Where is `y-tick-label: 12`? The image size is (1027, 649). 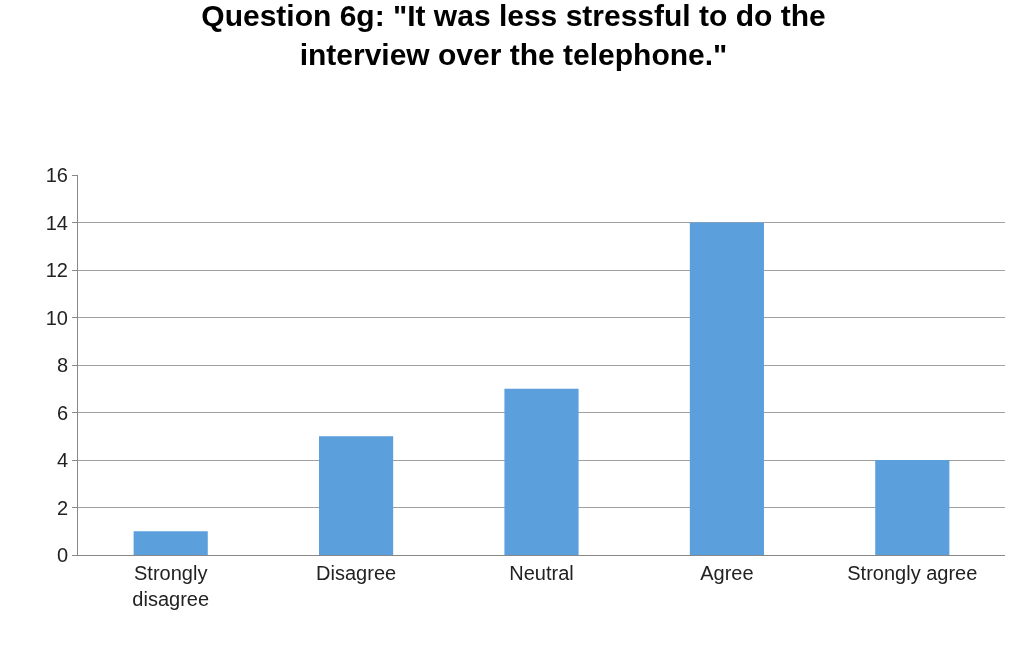
y-tick-label: 12 is located at coordinates (56, 270).